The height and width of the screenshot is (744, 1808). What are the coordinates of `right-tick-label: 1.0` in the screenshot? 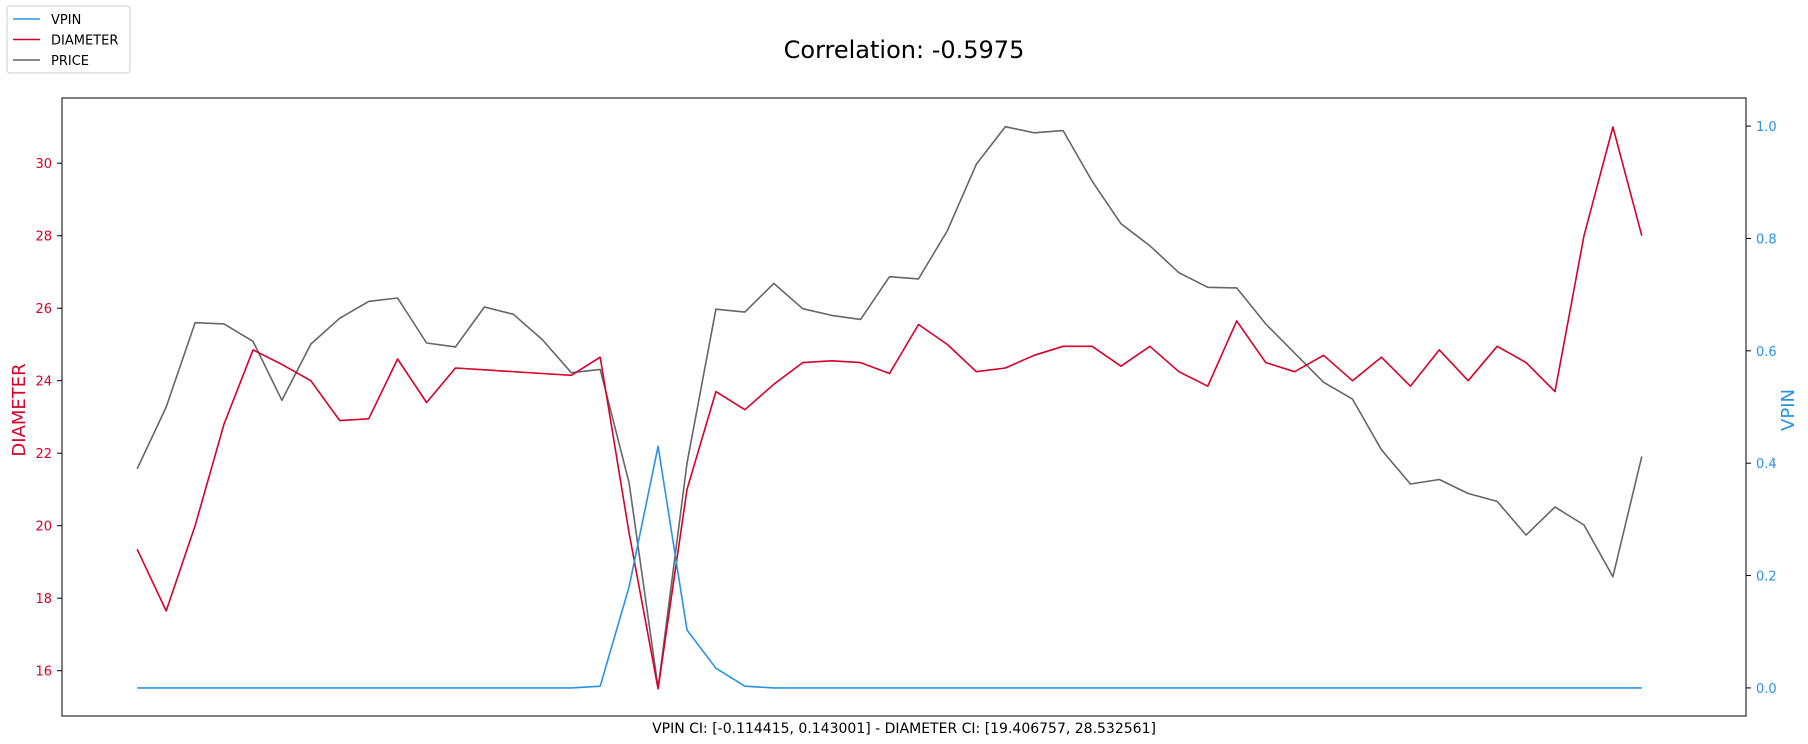 It's located at (1766, 127).